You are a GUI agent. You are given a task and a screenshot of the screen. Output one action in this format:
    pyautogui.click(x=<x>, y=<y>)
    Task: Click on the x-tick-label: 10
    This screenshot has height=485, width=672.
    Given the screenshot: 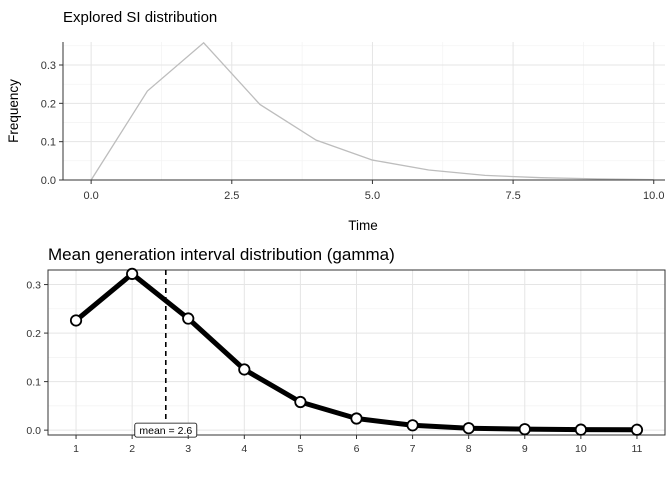 What is the action you would take?
    pyautogui.click(x=581, y=449)
    